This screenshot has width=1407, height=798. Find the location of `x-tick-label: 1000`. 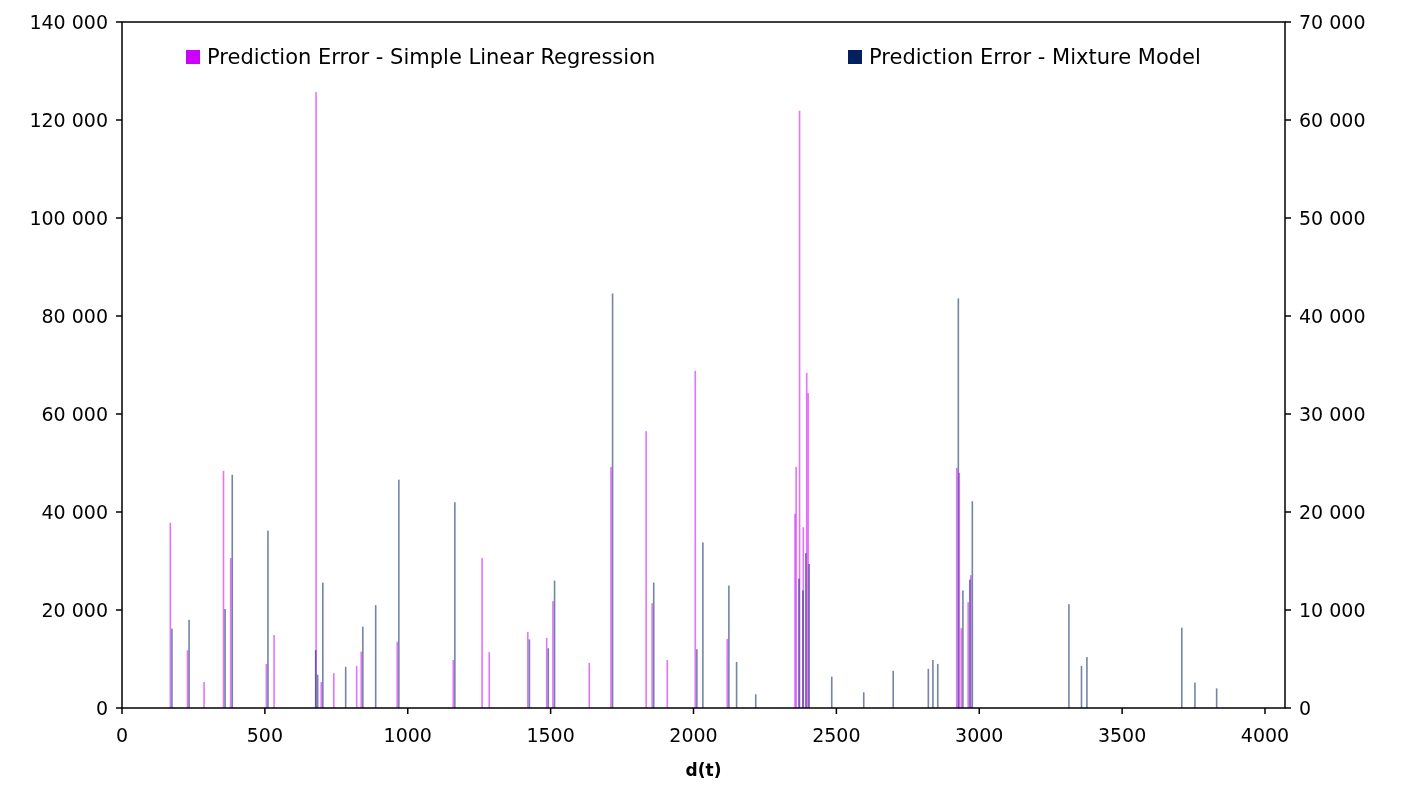

x-tick-label: 1000 is located at coordinates (407, 735).